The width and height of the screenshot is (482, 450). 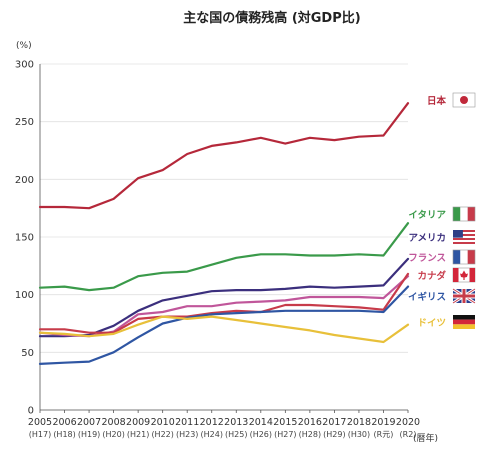 I want to click on legend-label: イギリス, so click(x=427, y=297).